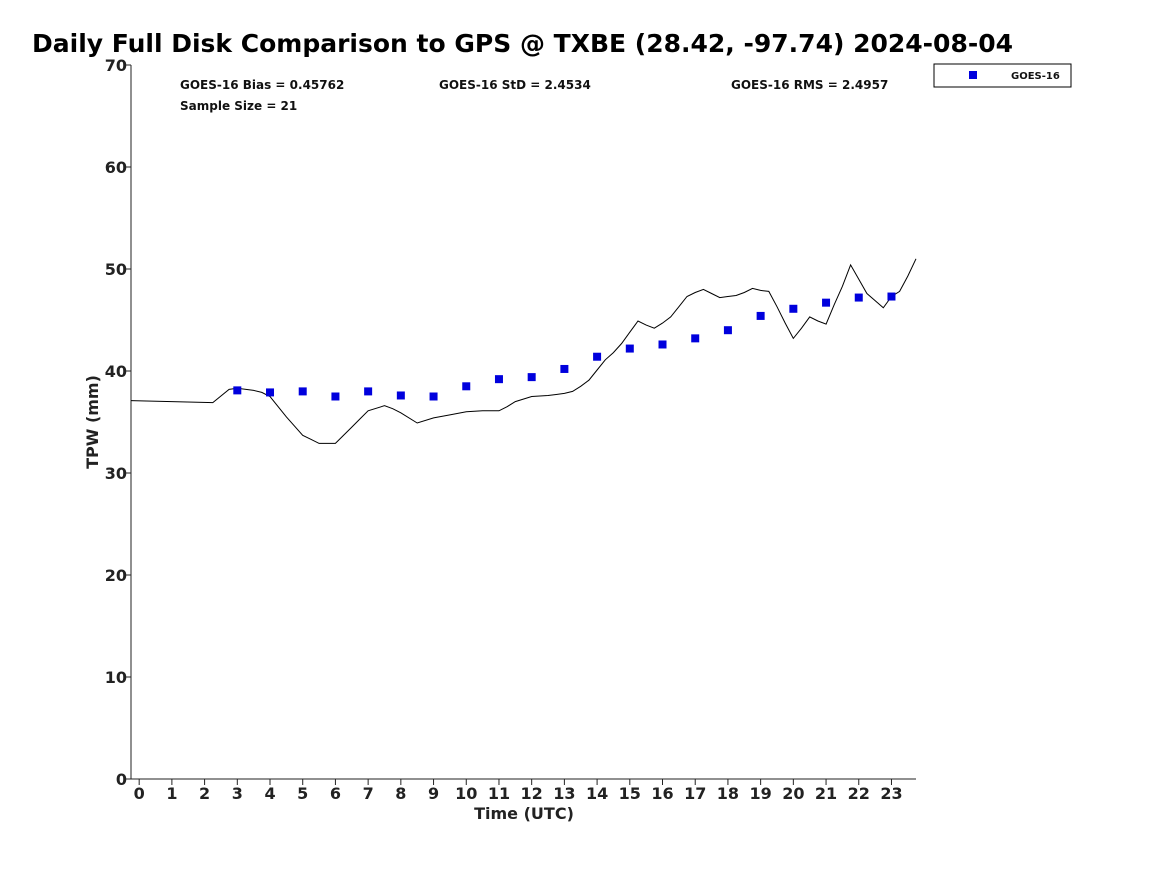 The image size is (1167, 875). I want to click on legend-label-goes16: GOES-16, so click(1035, 76).